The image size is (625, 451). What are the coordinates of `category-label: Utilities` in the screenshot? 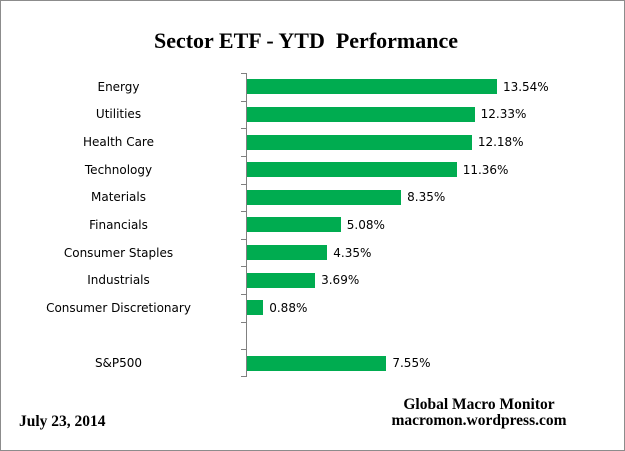 It's located at (118, 114).